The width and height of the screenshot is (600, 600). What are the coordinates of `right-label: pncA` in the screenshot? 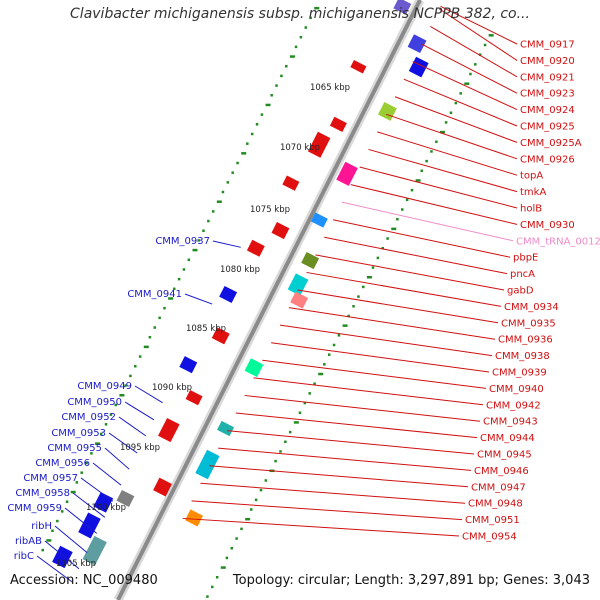 It's located at (522, 274).